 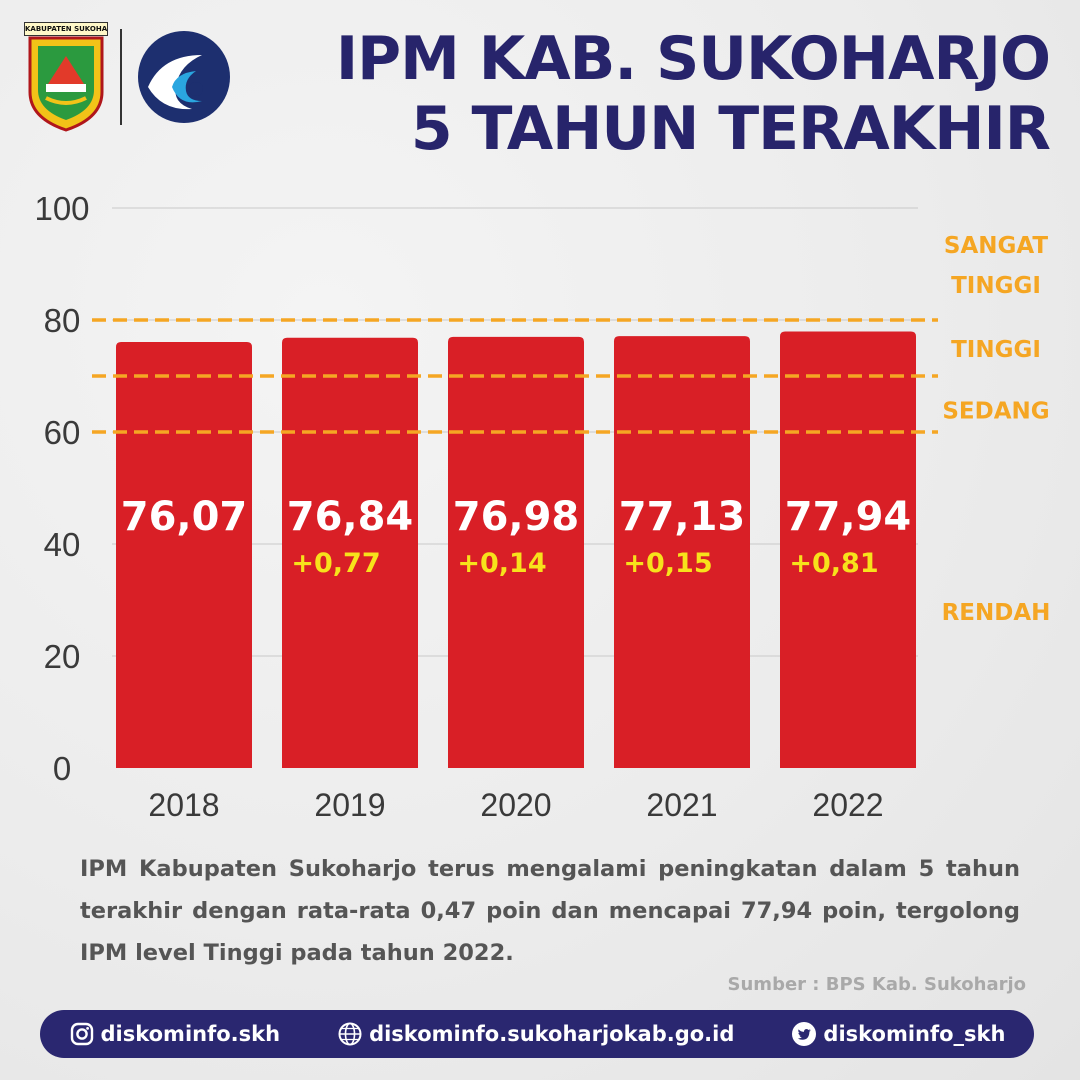 What do you see at coordinates (184, 517) in the screenshot?
I see `bar-value-label: 76,07` at bounding box center [184, 517].